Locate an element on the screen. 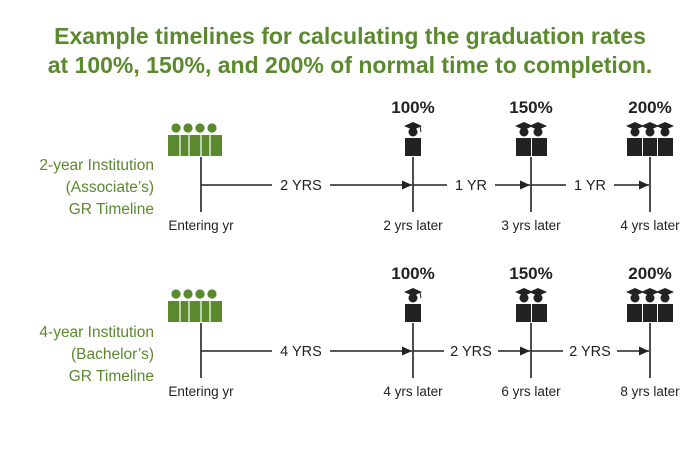  point-label: 2 yrs later is located at coordinates (413, 225).